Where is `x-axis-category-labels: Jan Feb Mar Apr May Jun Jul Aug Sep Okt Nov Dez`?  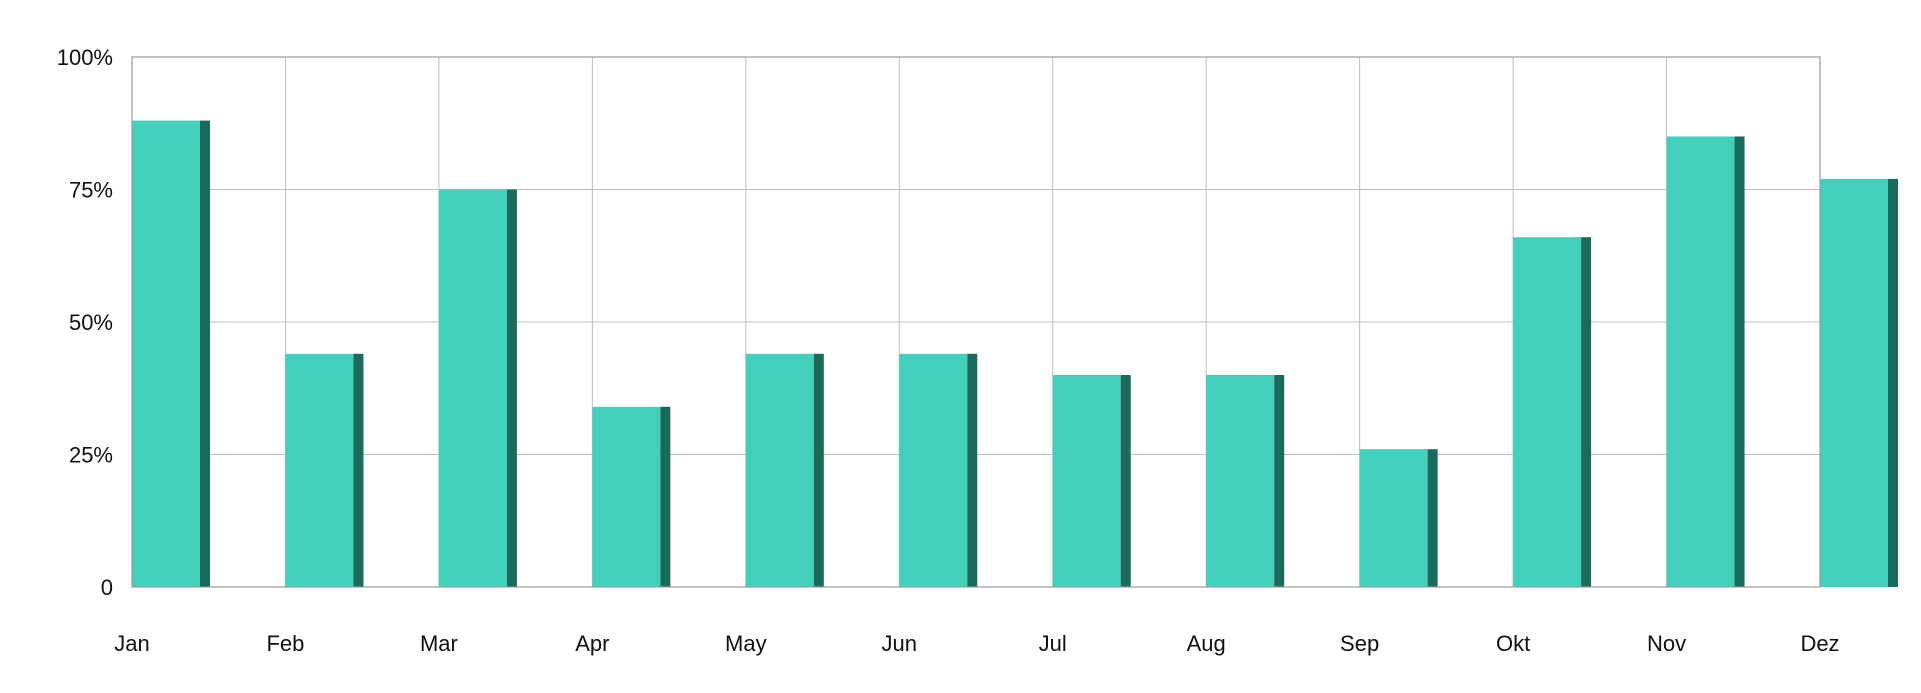 x-axis-category-labels: Jan Feb Mar Apr May Jun Jul Aug Sep Okt Nov Dez is located at coordinates (976, 643).